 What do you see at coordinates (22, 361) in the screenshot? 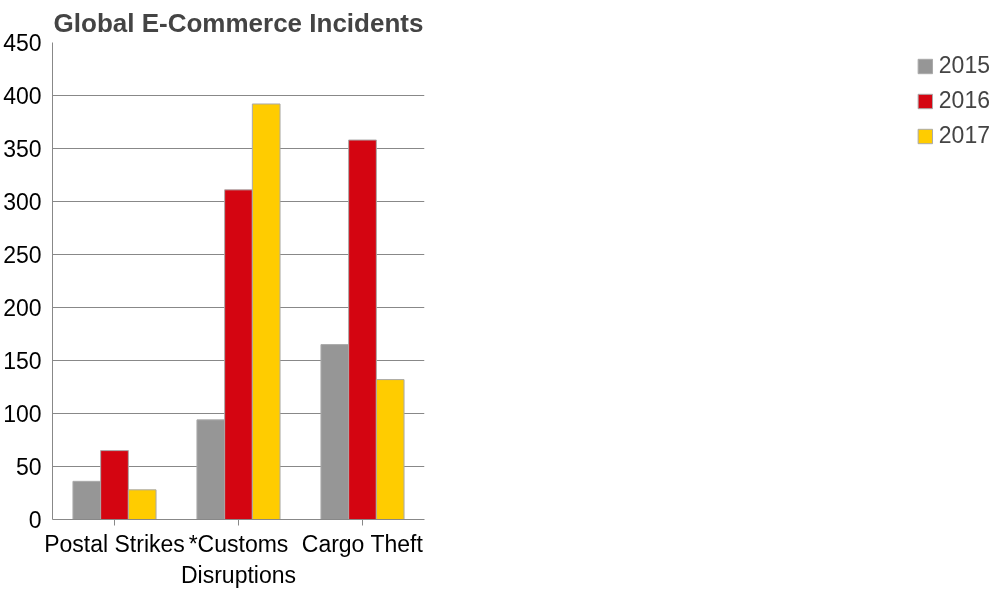
I see `y-tick-label: 150` at bounding box center [22, 361].